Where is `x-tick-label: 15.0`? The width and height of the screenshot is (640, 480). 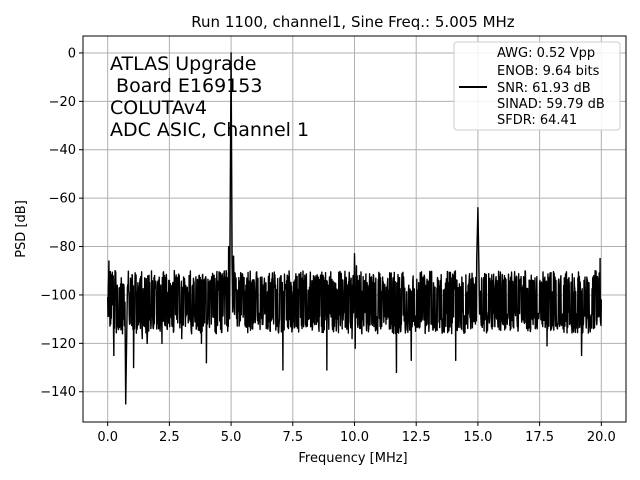 x-tick-label: 15.0 is located at coordinates (477, 437).